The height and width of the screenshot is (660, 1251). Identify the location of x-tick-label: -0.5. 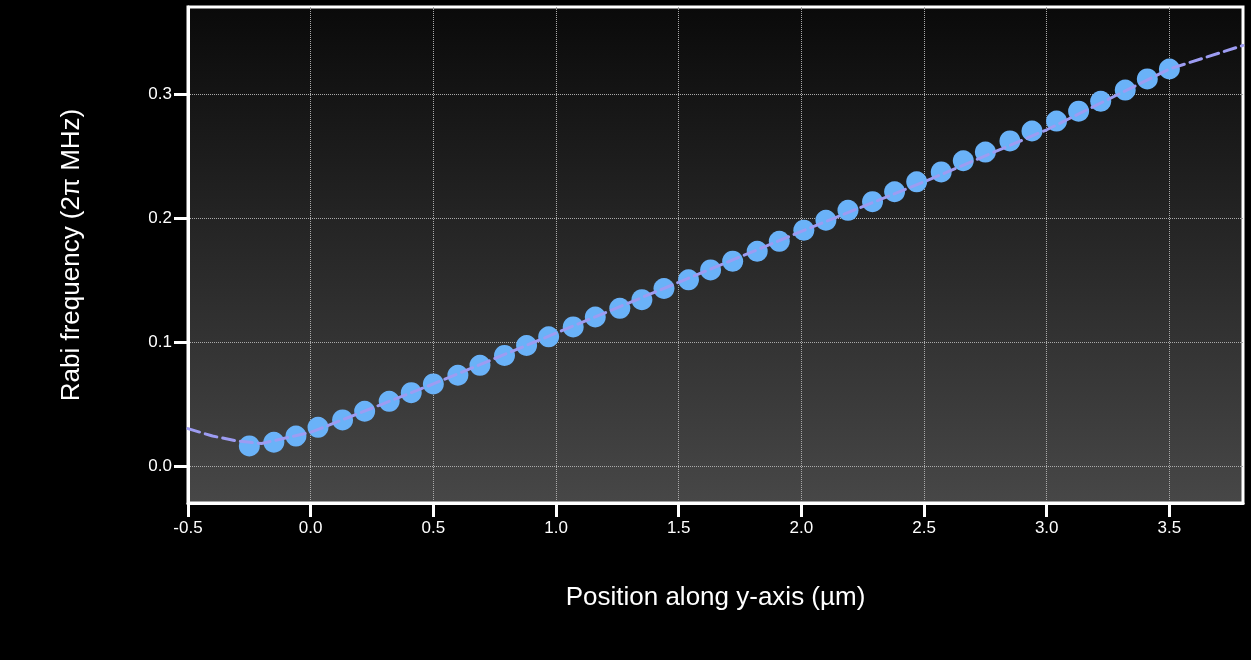
(188, 527).